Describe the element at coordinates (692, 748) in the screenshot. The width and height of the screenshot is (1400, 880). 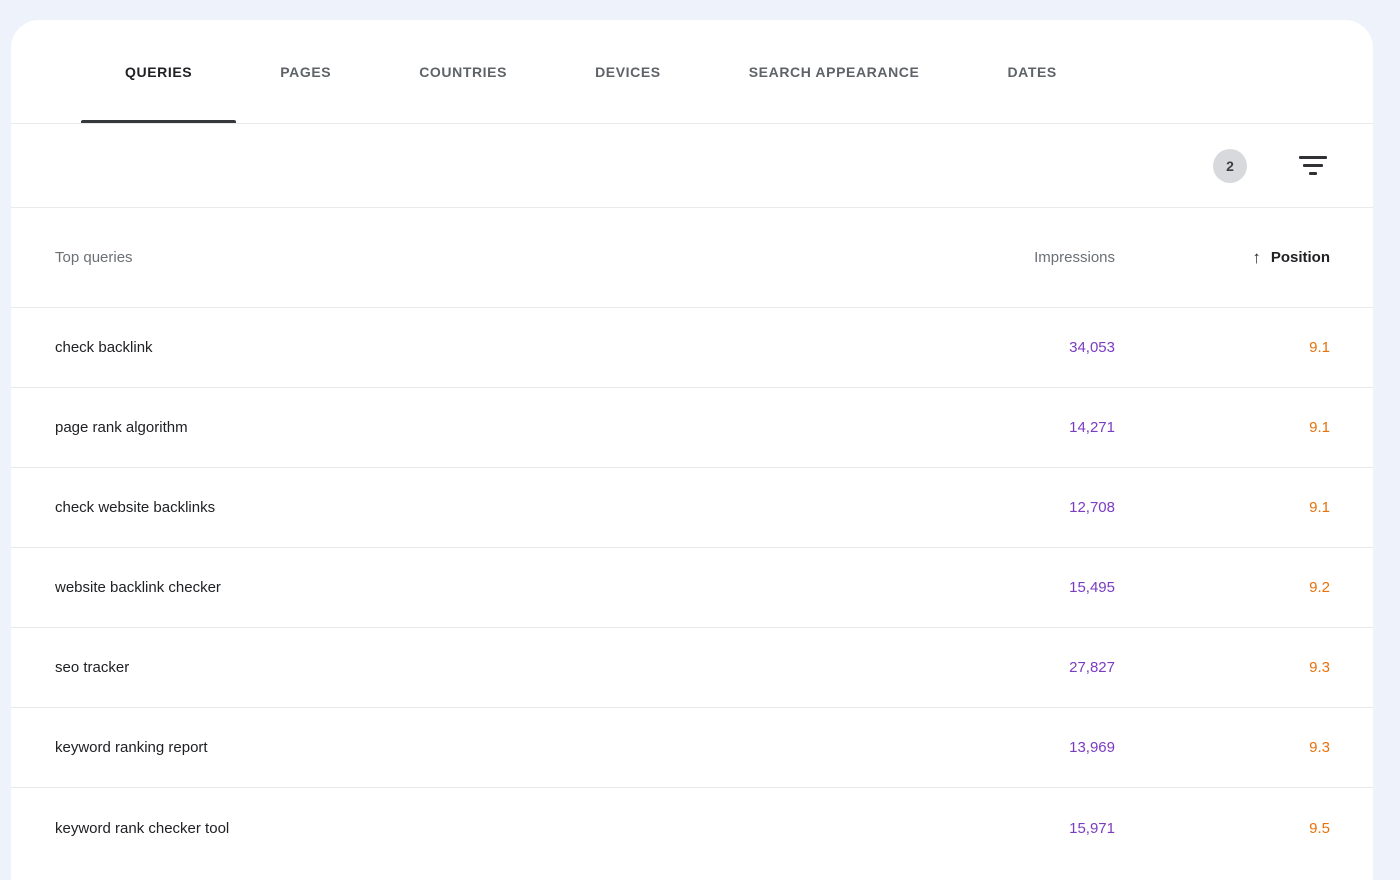
I see `table-row: keyword ranking report 13,969 9.3` at that location.